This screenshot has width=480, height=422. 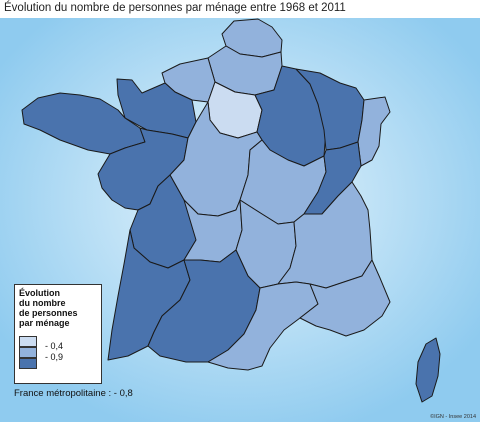 I want to click on legend-swatch-mid, so click(x=28, y=352).